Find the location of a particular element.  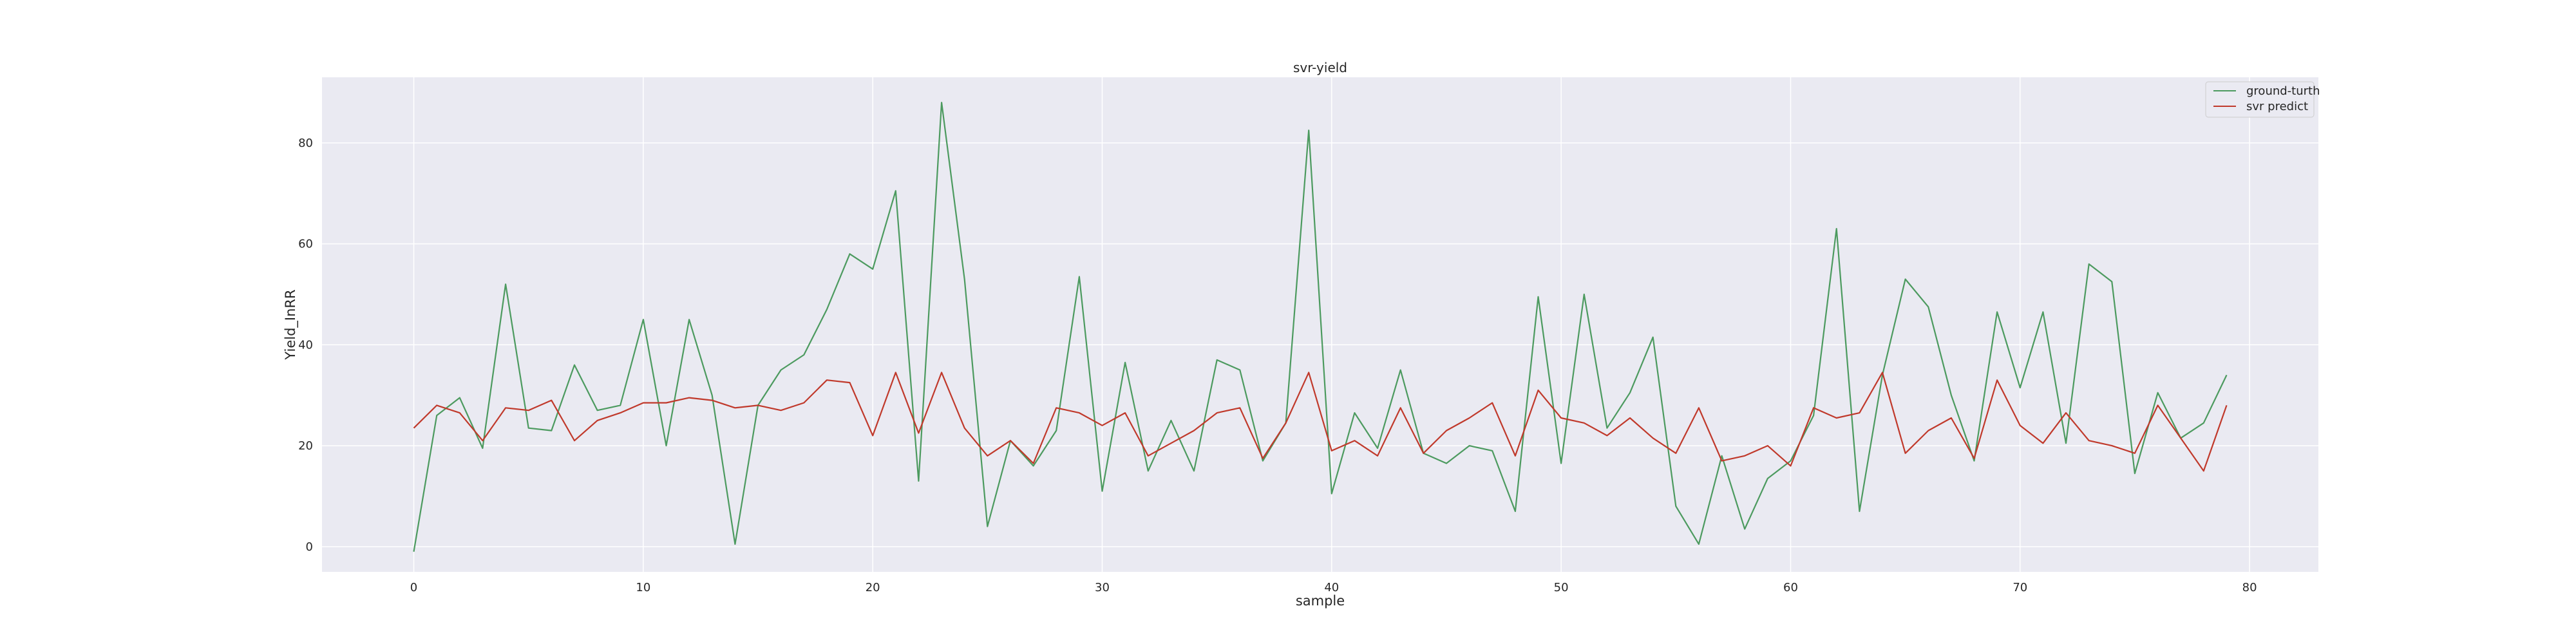

y-tick-labels: 0 20 40 60 80 is located at coordinates (305, 346).